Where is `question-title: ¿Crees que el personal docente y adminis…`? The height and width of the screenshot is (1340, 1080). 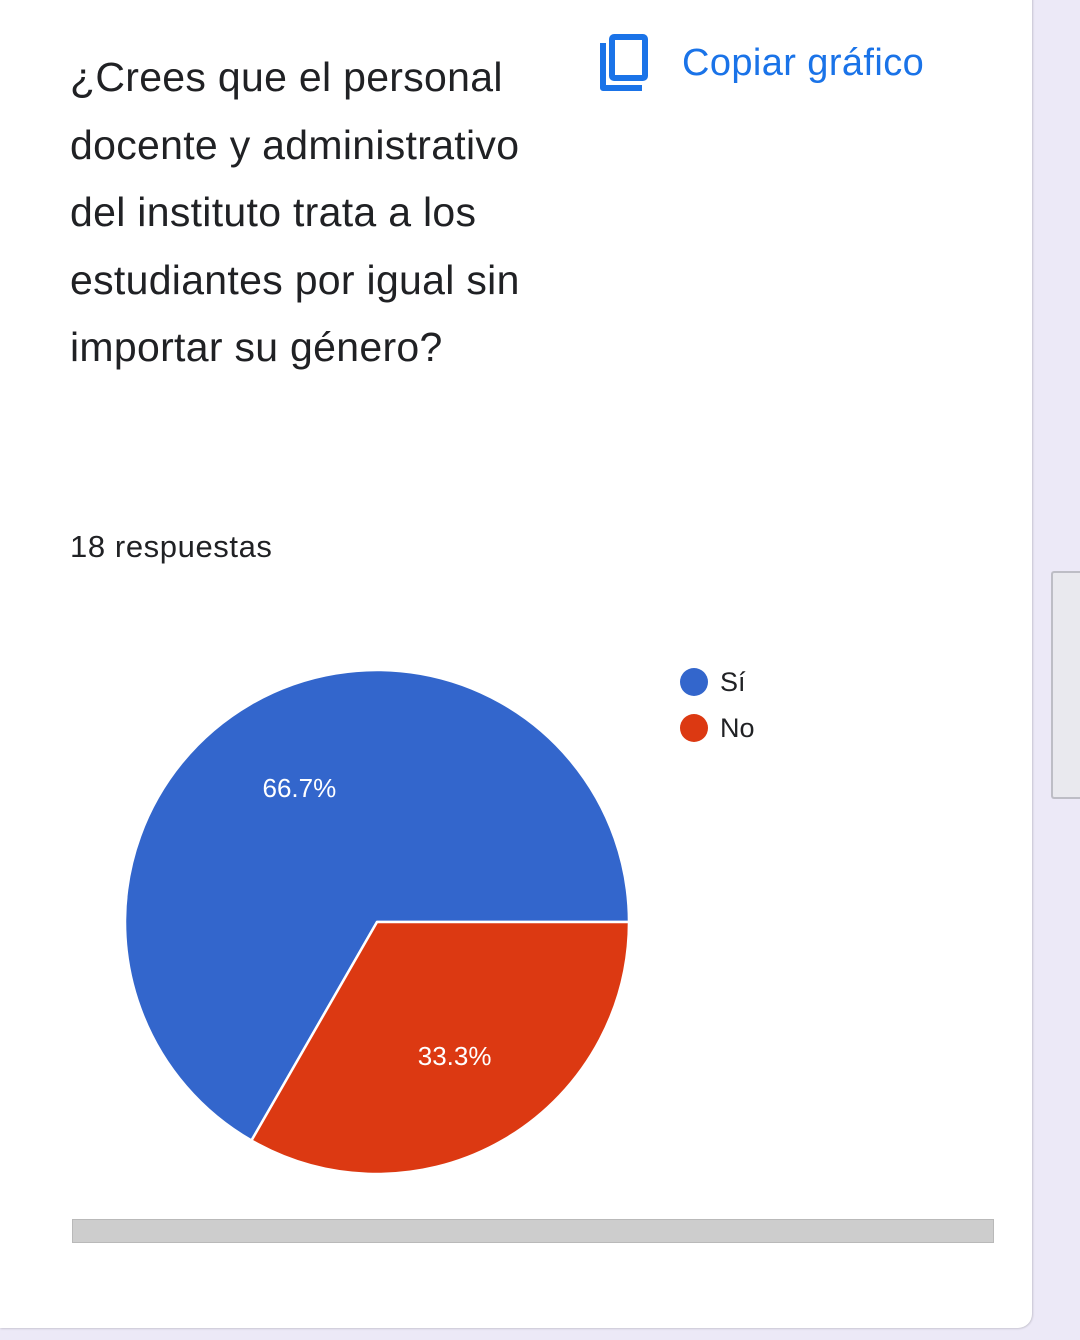
question-title: ¿Crees que el personal docente y adminis… is located at coordinates (295, 212).